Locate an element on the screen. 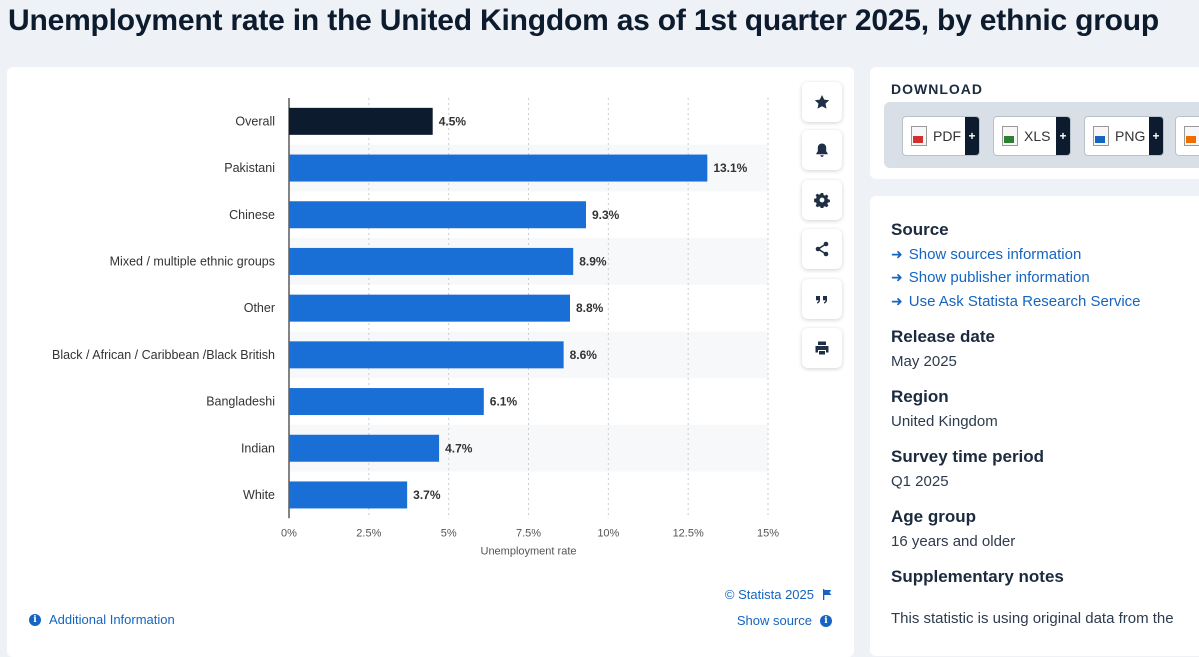 The height and width of the screenshot is (657, 1199). region-heading: Region is located at coordinates (920, 396).